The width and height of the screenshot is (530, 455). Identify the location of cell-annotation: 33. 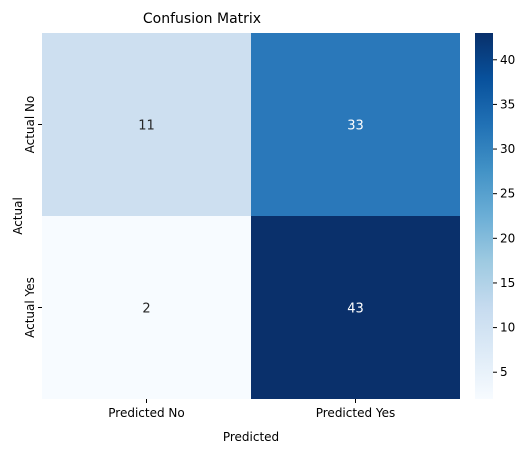
(355, 126).